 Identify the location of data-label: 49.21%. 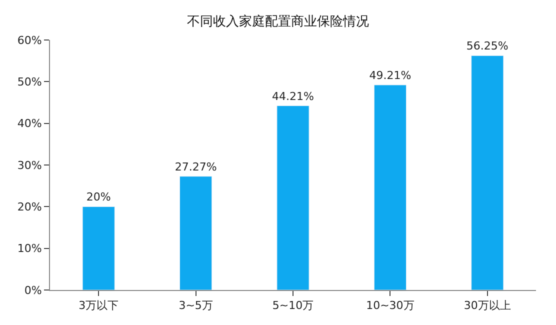
(390, 75).